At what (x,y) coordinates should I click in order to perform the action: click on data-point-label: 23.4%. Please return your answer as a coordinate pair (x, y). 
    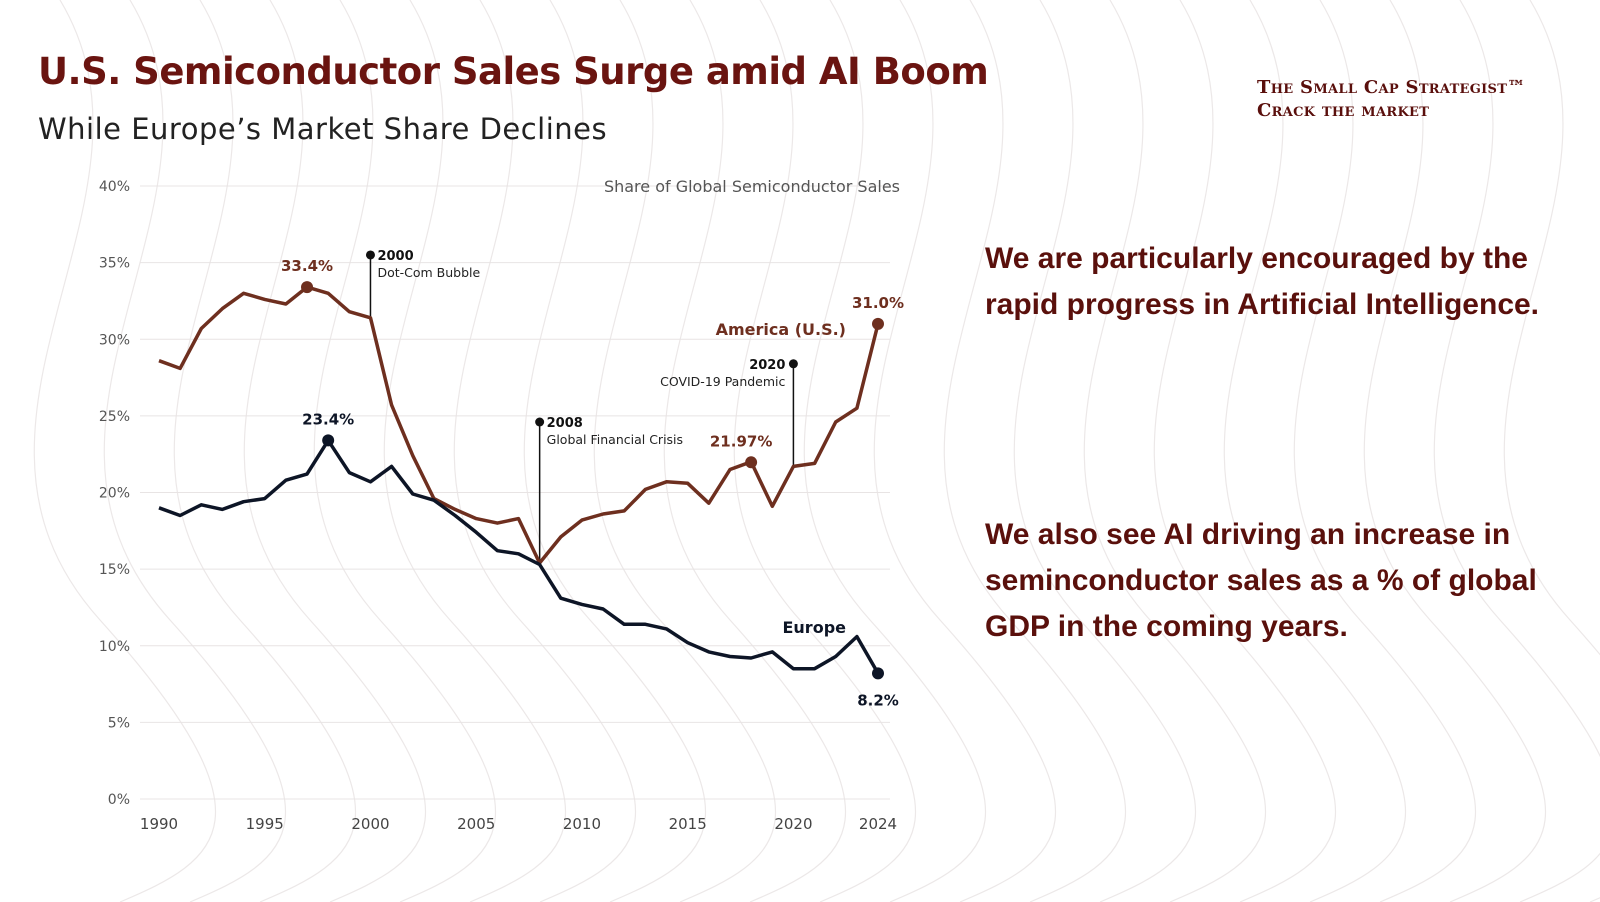
    Looking at the image, I should click on (328, 419).